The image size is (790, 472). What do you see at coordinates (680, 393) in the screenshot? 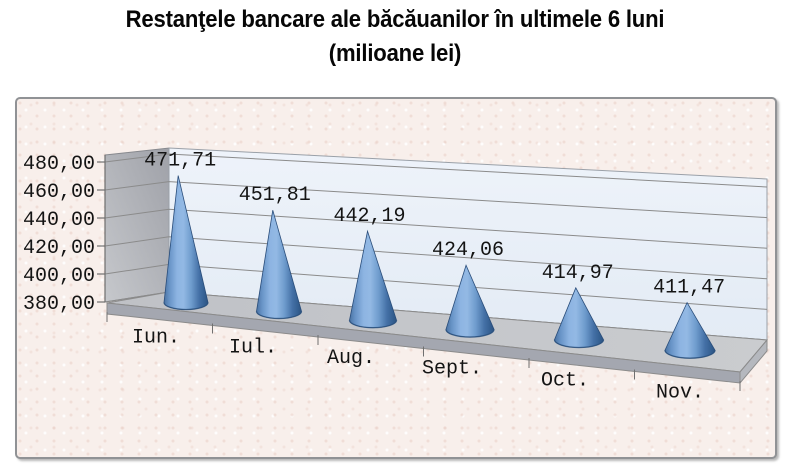
I see `category-label: Nov.` at bounding box center [680, 393].